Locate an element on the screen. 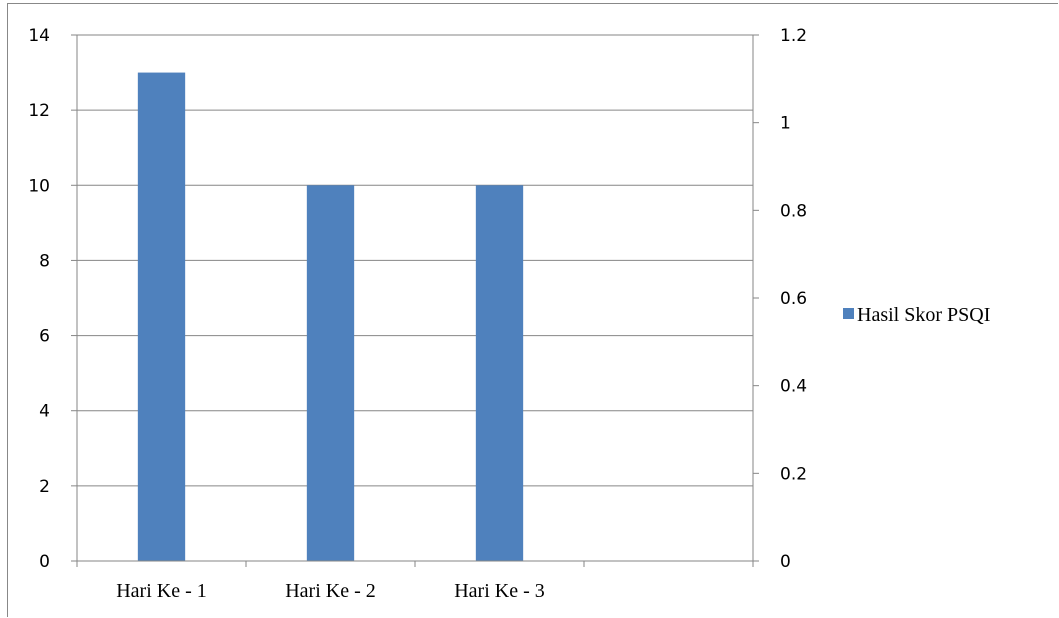  y2-tick-label: 1 is located at coordinates (785, 124).